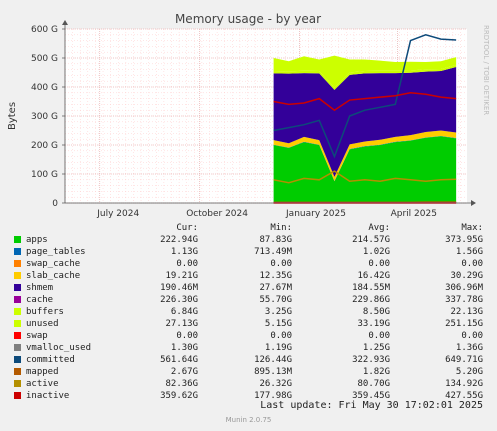 Image resolution: width=497 pixels, height=431 pixels. Describe the element at coordinates (464, 384) in the screenshot. I see `legend-max-value: 134.92G` at that location.